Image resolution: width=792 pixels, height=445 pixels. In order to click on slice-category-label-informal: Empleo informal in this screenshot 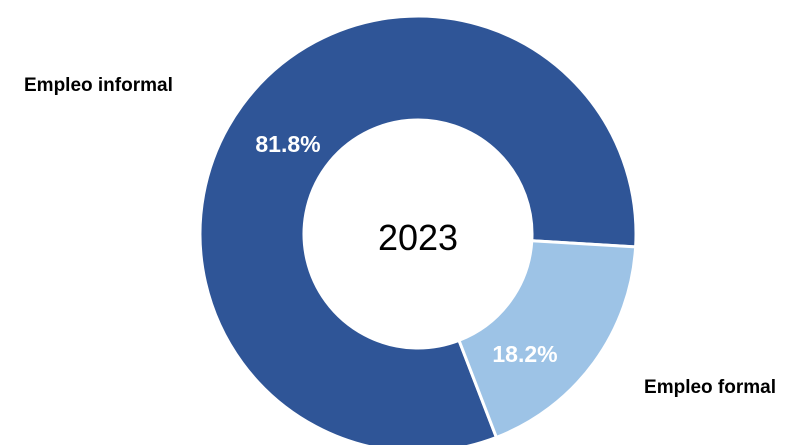, I will do `click(98, 85)`.